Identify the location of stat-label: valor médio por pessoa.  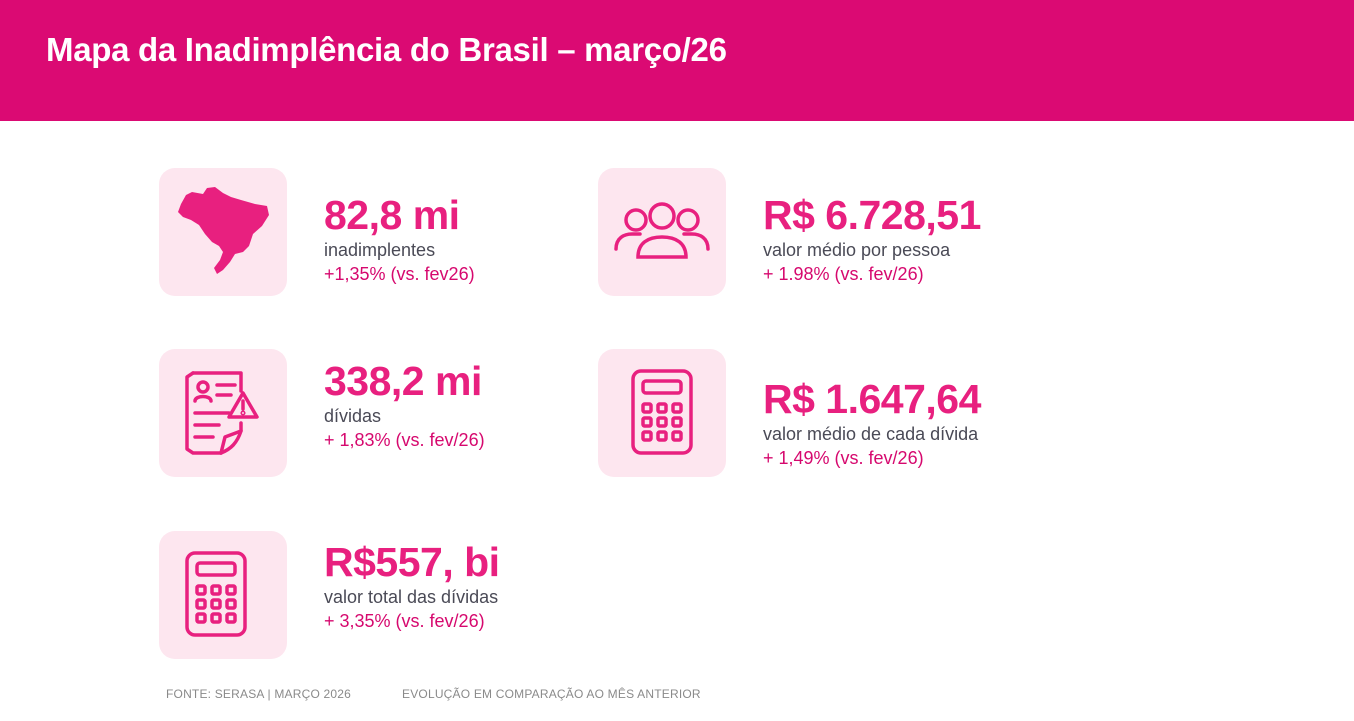
(857, 250).